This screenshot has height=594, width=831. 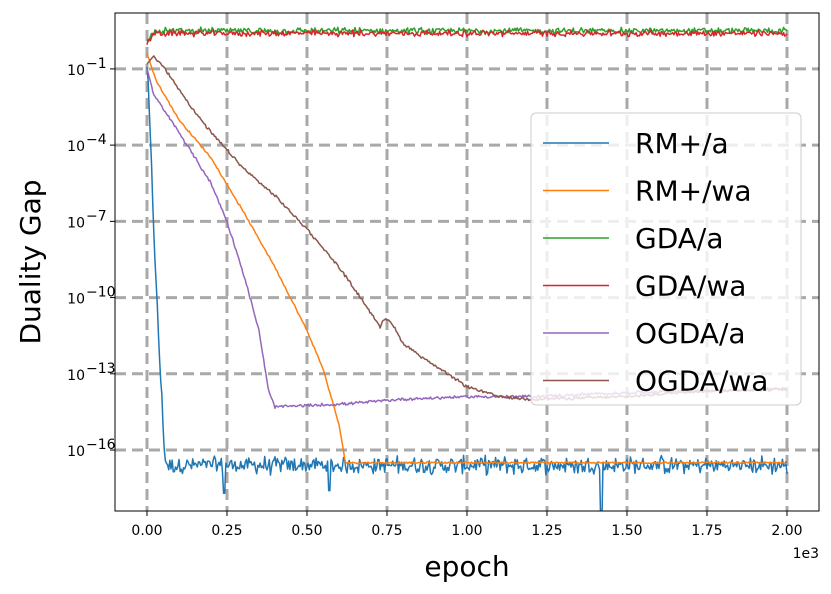 What do you see at coordinates (101, 445) in the screenshot?
I see `y-tick-exponent: −16` at bounding box center [101, 445].